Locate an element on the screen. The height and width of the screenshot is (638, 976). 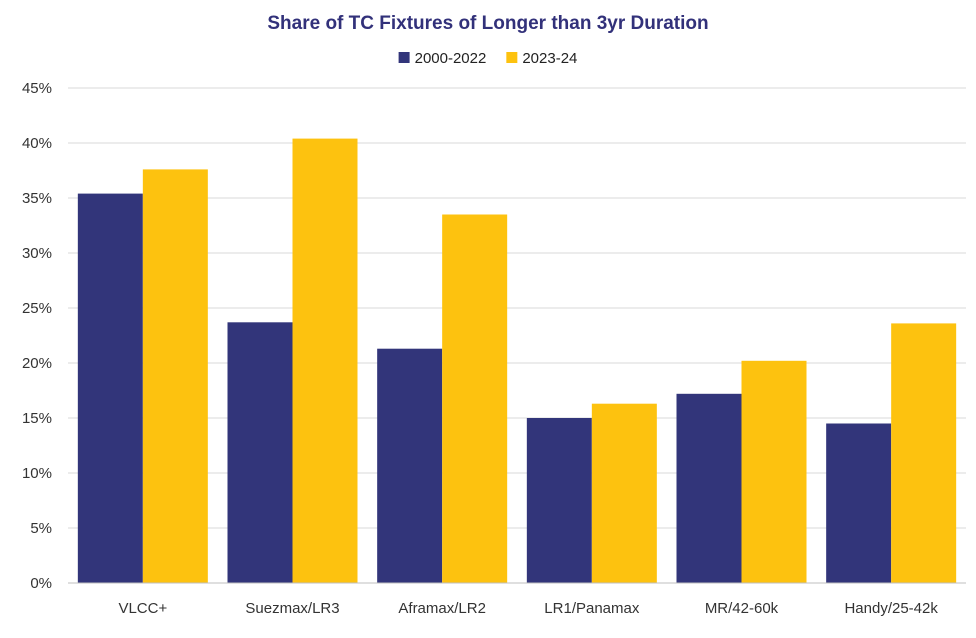
y-tick-label: 5% is located at coordinates (41, 528).